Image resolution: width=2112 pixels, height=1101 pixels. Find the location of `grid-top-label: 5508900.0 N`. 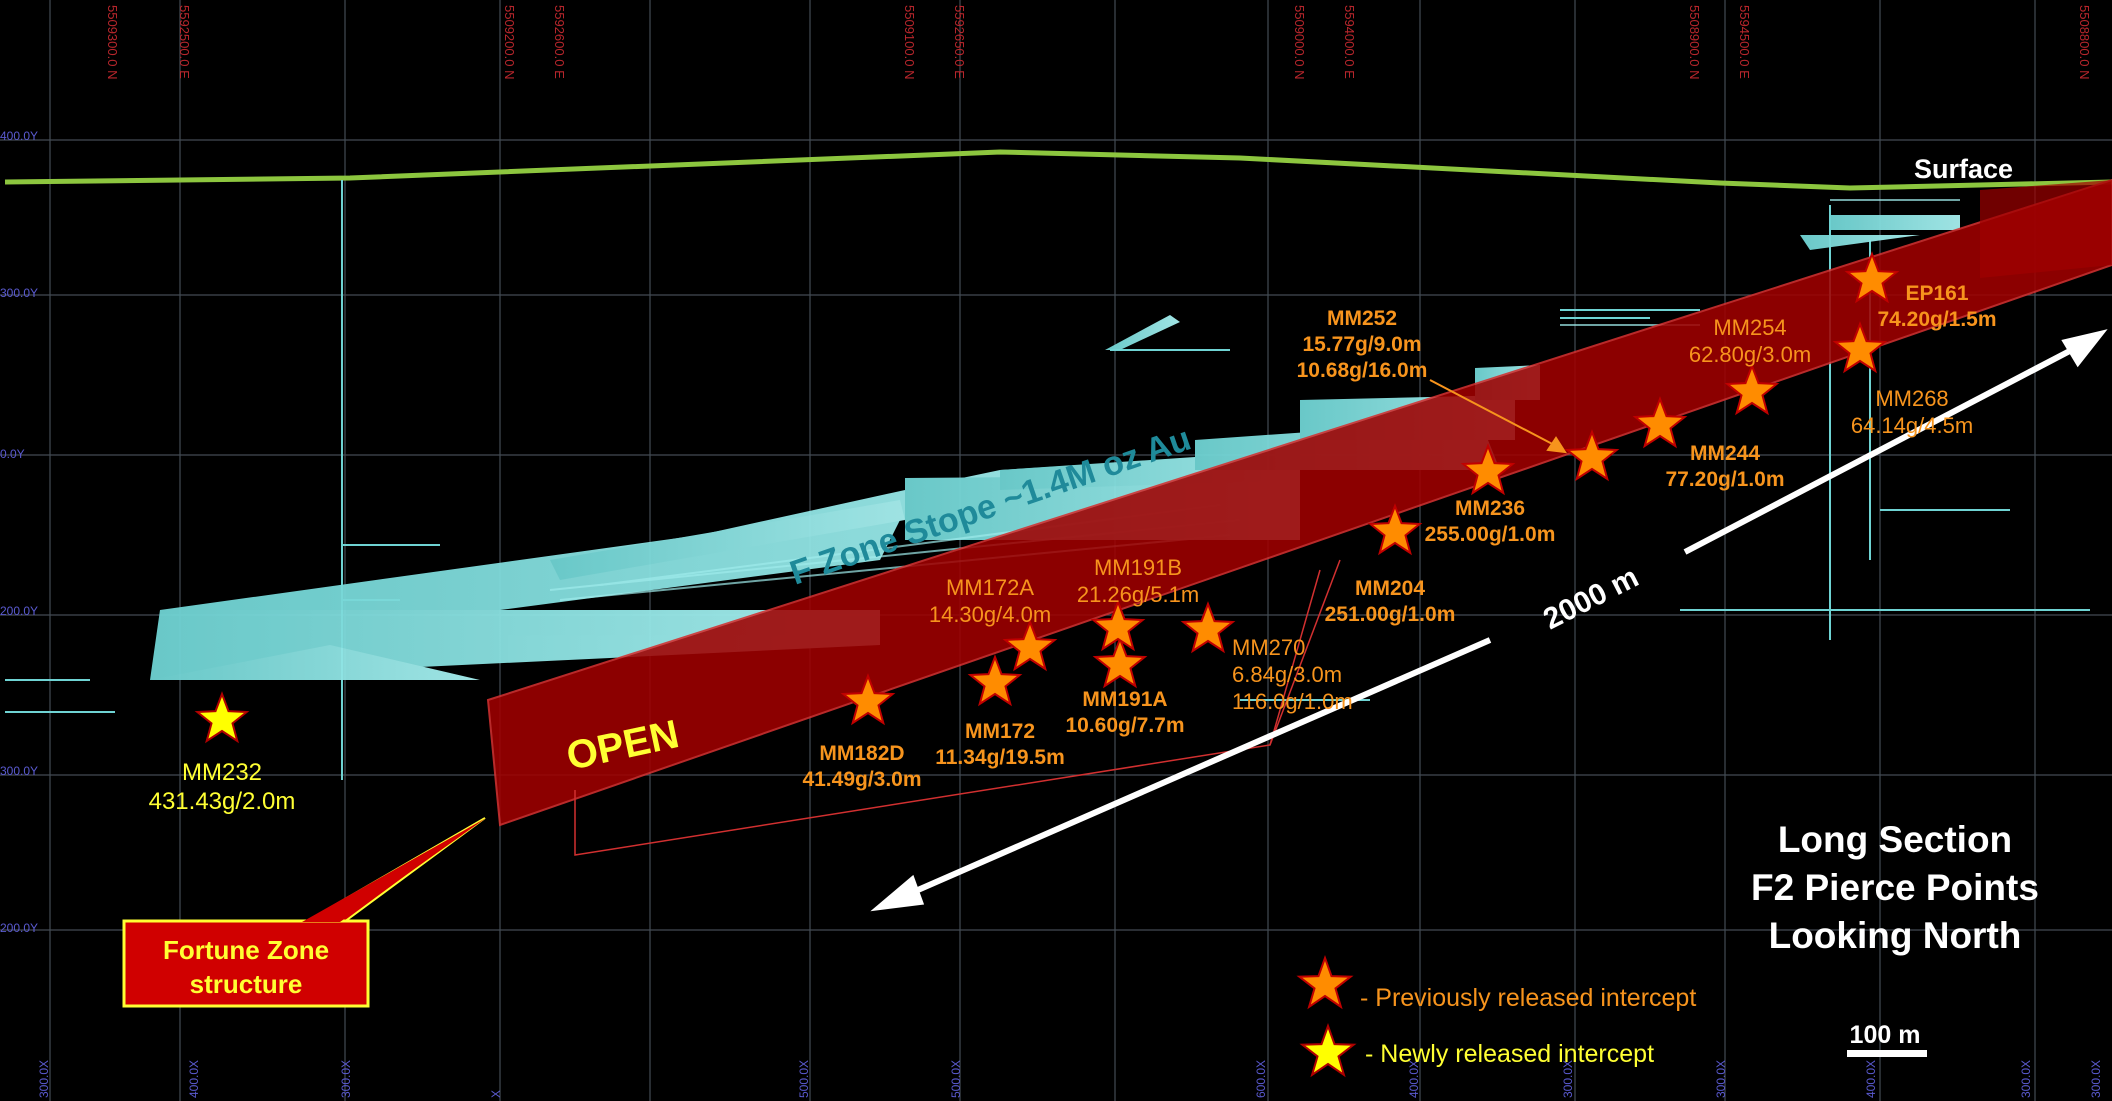

grid-top-label: 5508900.0 N is located at coordinates (1694, 42).